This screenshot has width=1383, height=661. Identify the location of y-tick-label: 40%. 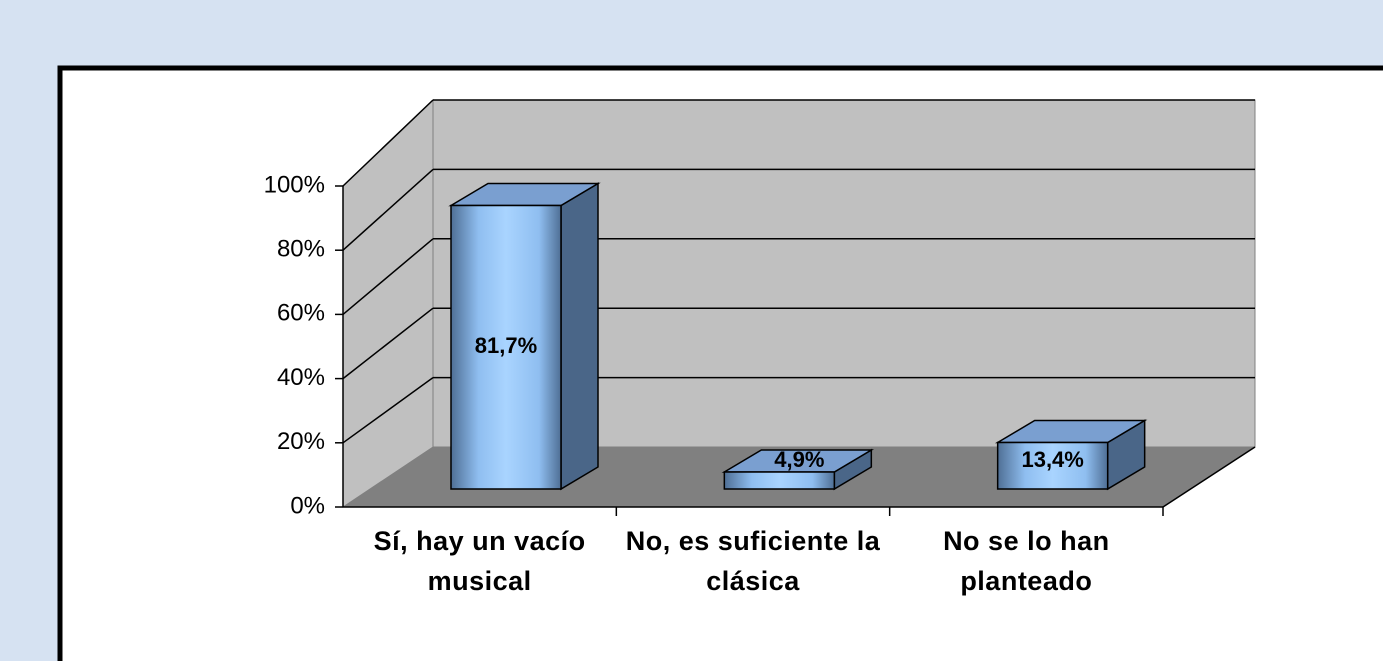
(301, 377).